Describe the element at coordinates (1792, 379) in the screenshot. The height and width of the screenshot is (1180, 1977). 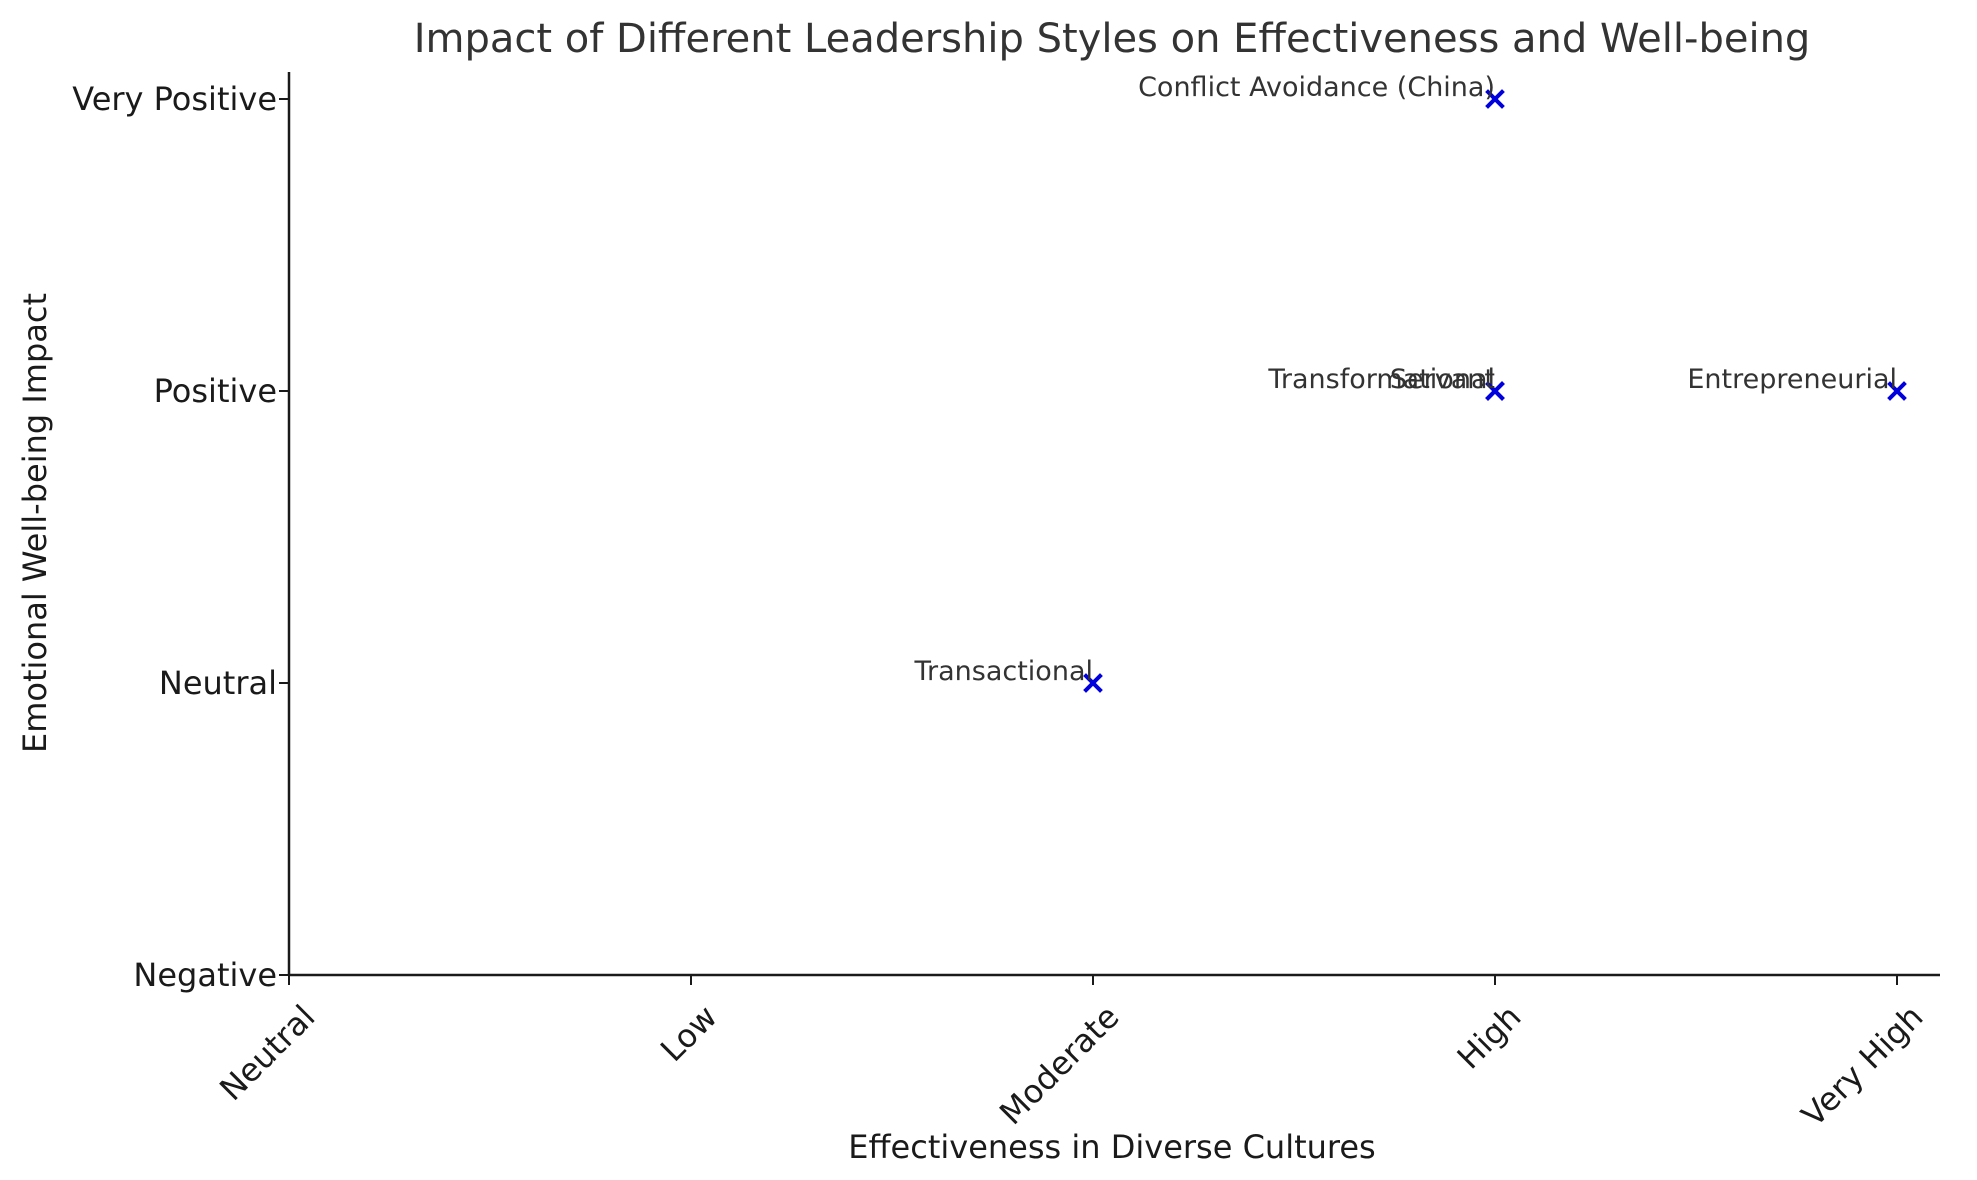
I see `point-label: Entrepreneurial` at that location.